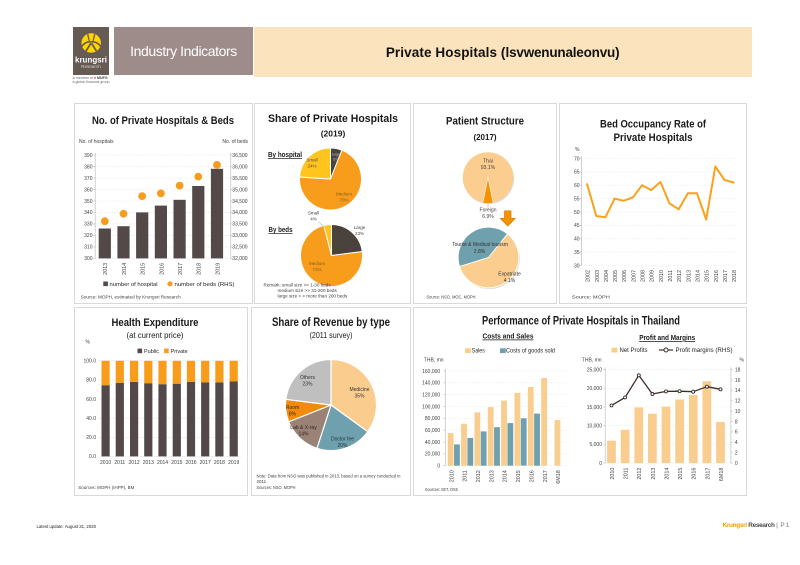  Describe the element at coordinates (342, 446) in the screenshot. I see `svg-text: 20%` at that location.